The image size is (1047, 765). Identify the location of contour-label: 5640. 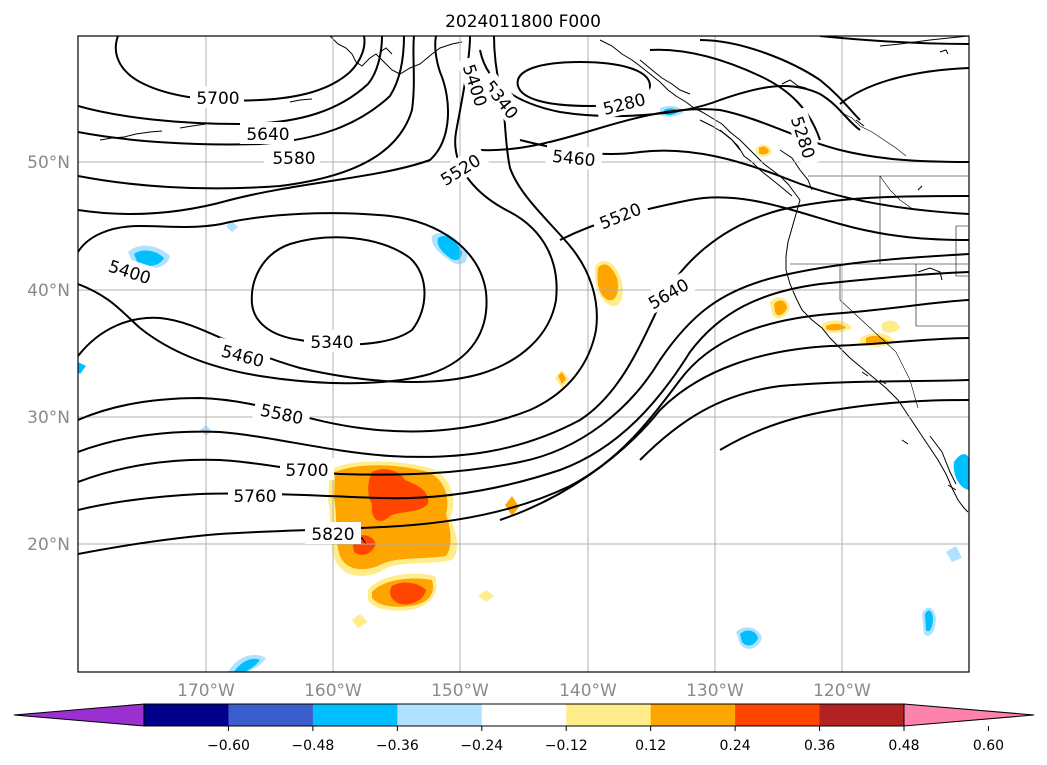
(267, 135).